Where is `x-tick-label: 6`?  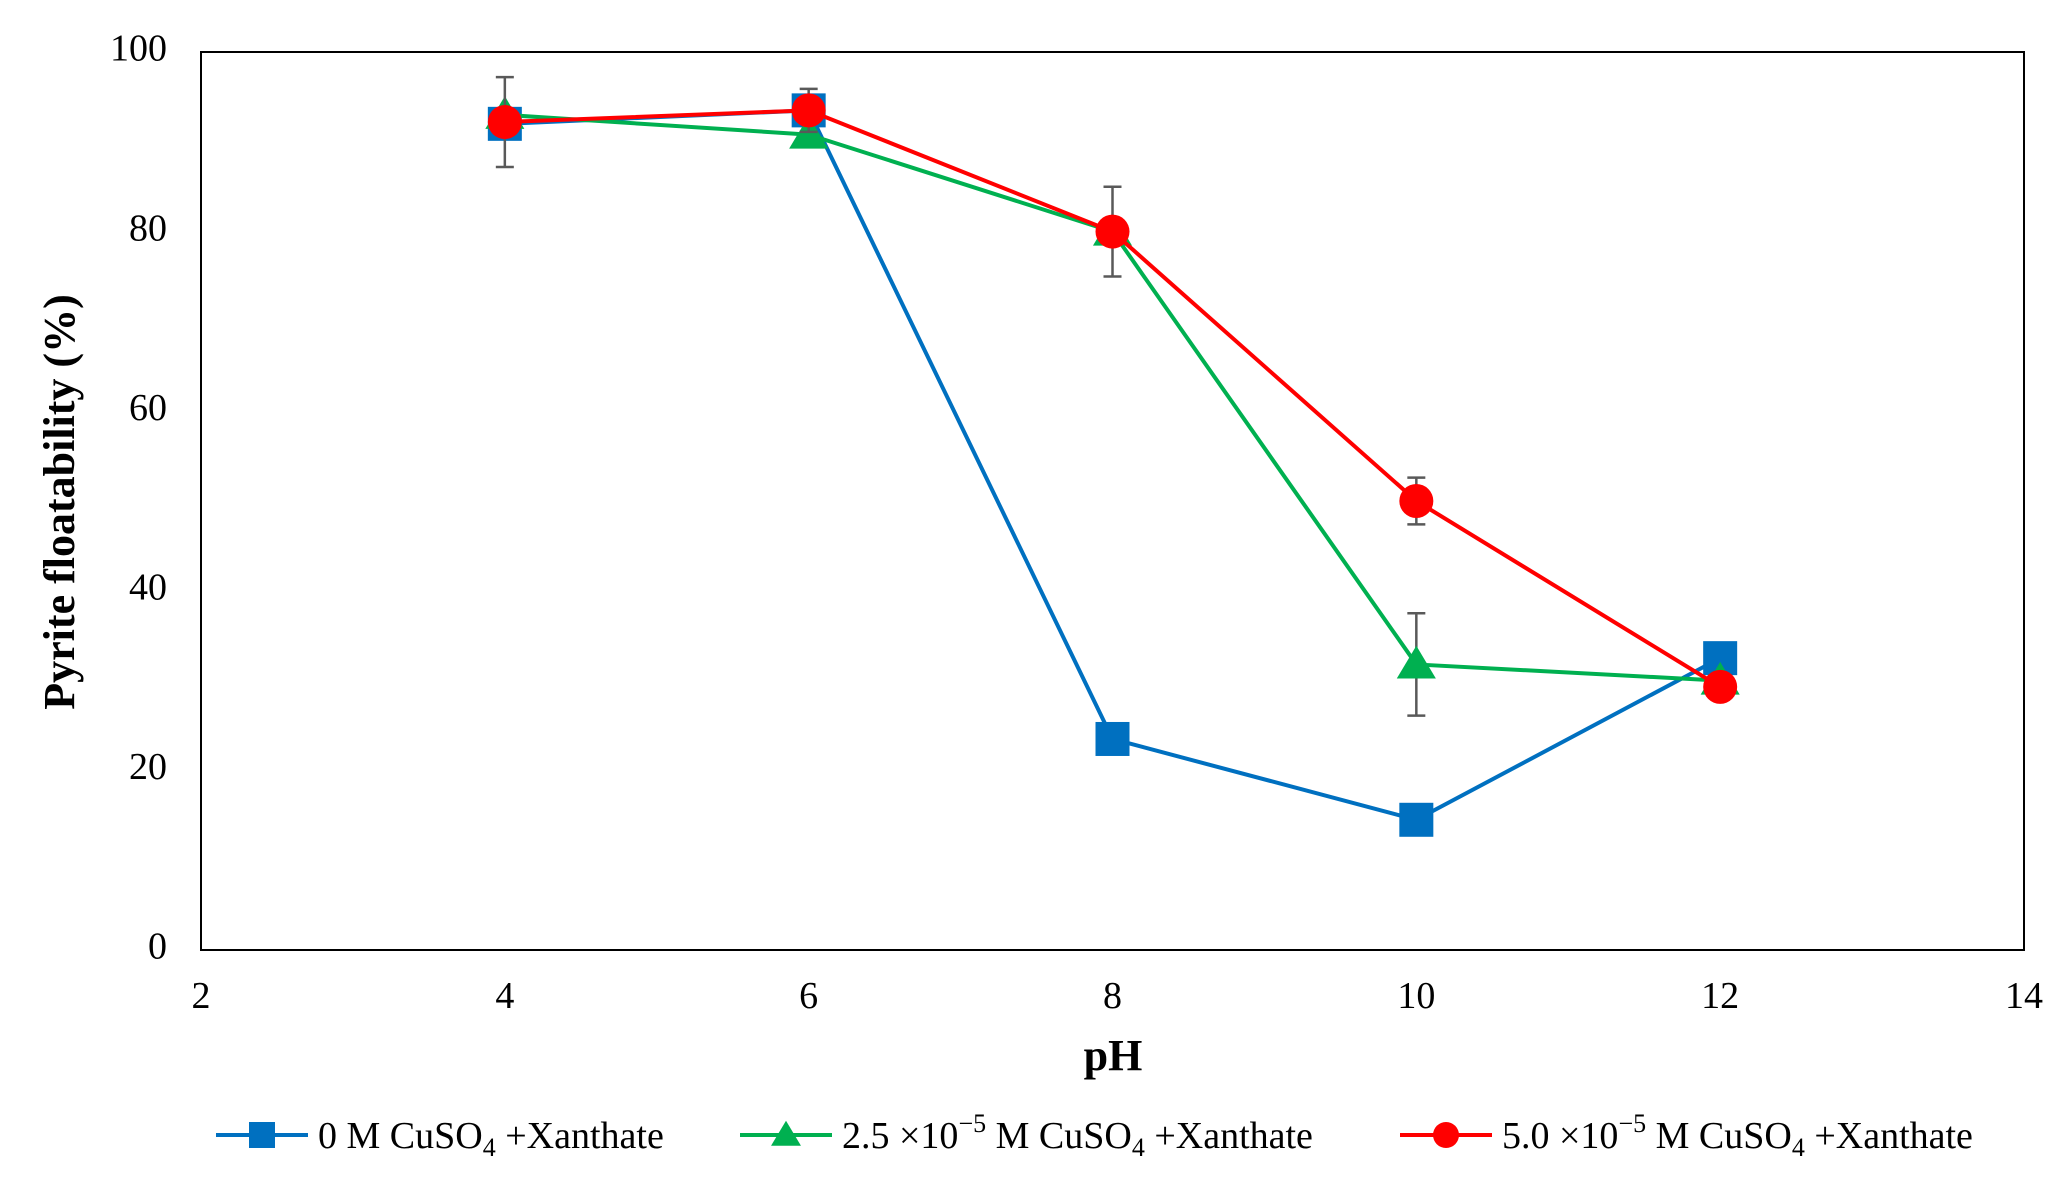
x-tick-label: 6 is located at coordinates (808, 996).